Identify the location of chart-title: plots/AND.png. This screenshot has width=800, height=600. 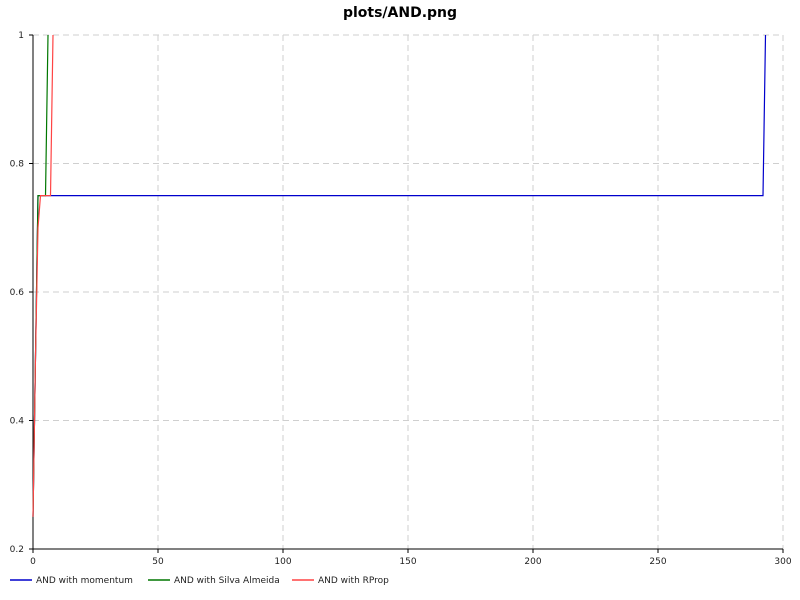
(400, 13).